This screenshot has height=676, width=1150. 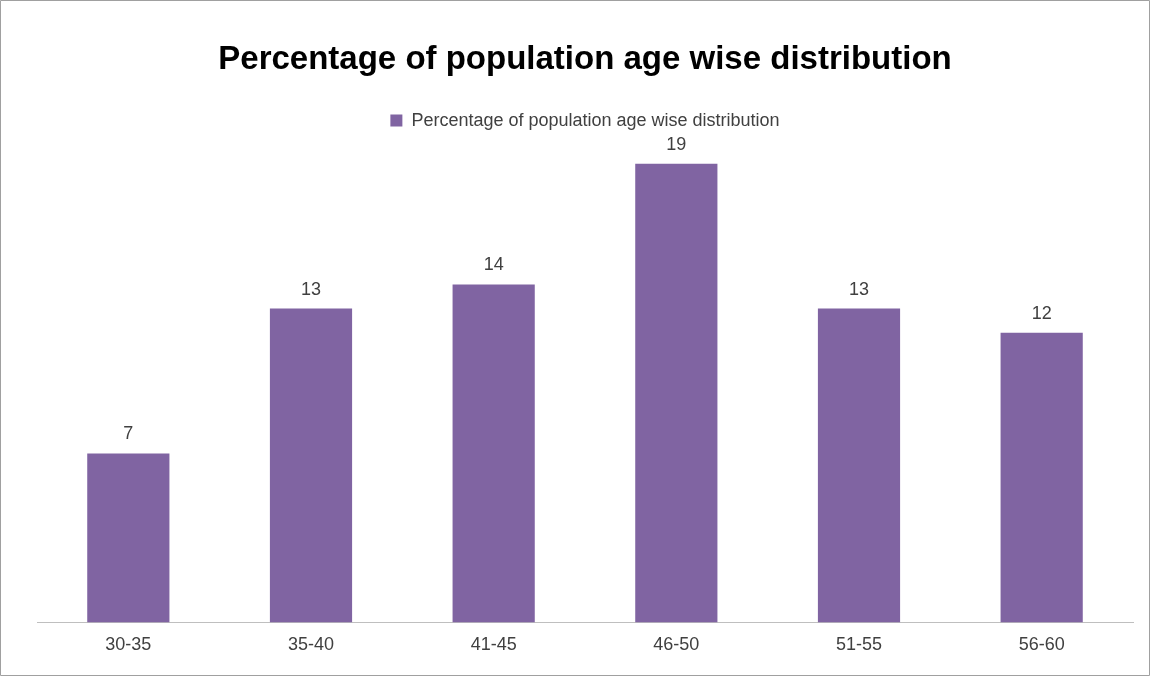 What do you see at coordinates (128, 433) in the screenshot?
I see `data-label: 7` at bounding box center [128, 433].